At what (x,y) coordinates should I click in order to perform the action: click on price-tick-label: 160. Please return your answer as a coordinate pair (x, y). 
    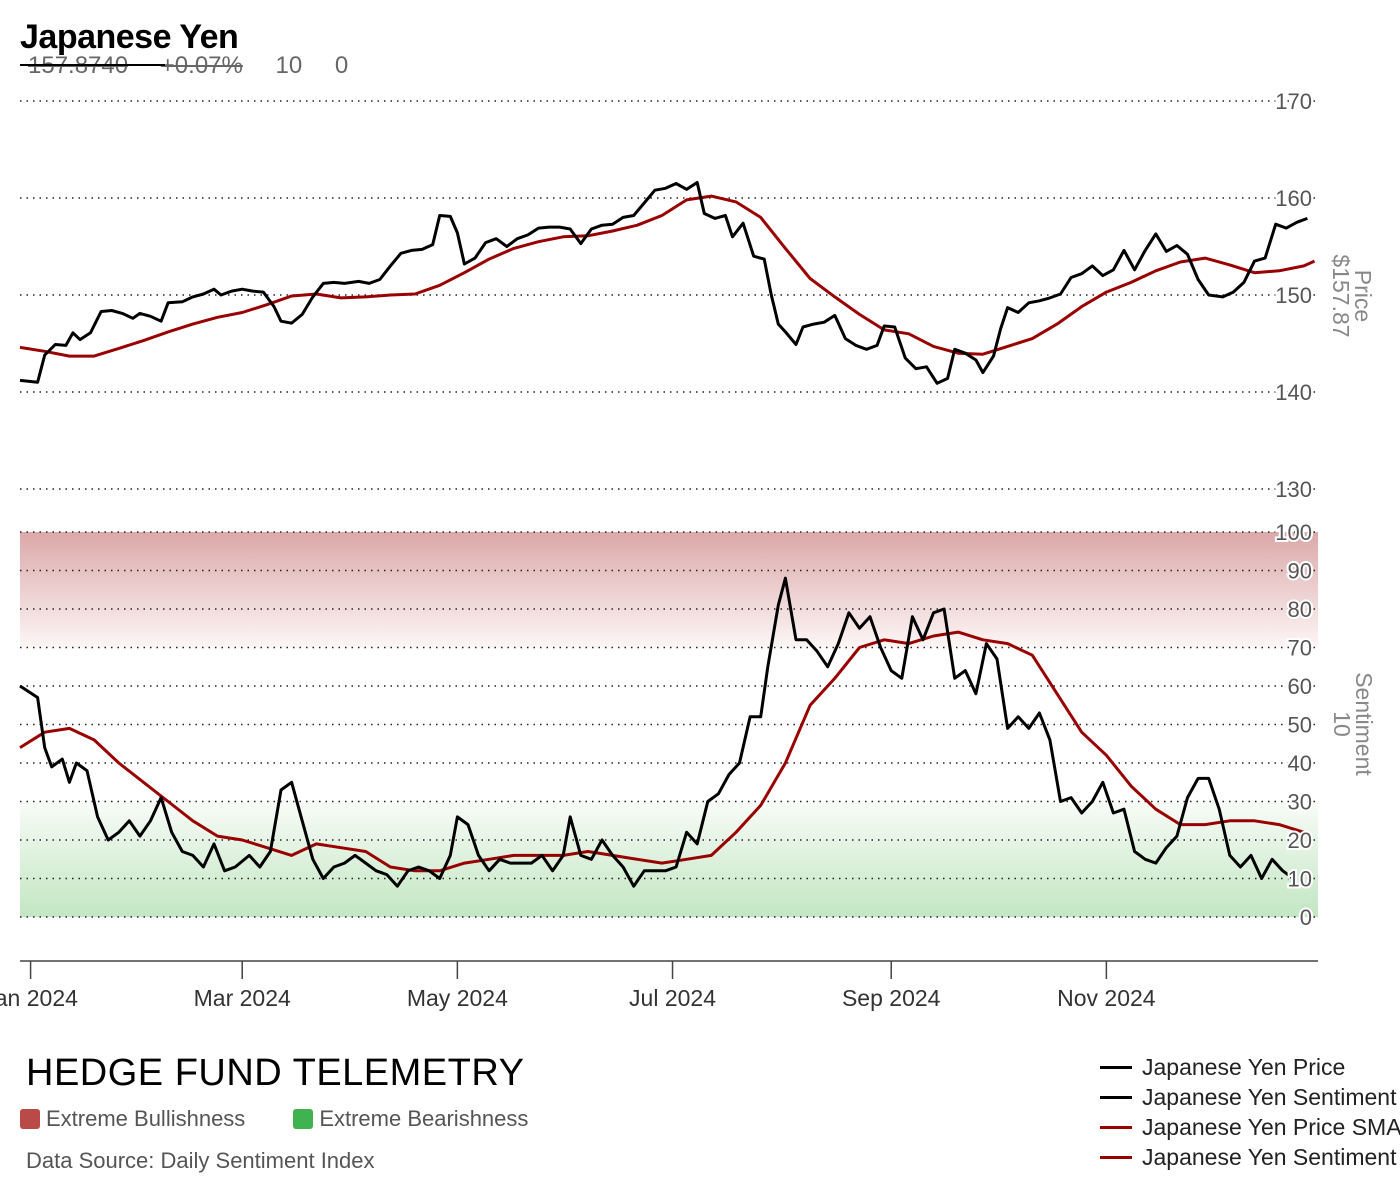
    Looking at the image, I should click on (1293, 198).